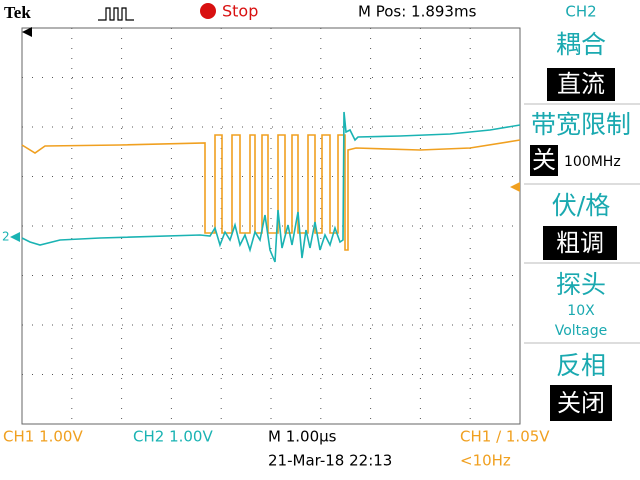  What do you see at coordinates (581, 365) in the screenshot?
I see `menu-label: 反相` at bounding box center [581, 365].